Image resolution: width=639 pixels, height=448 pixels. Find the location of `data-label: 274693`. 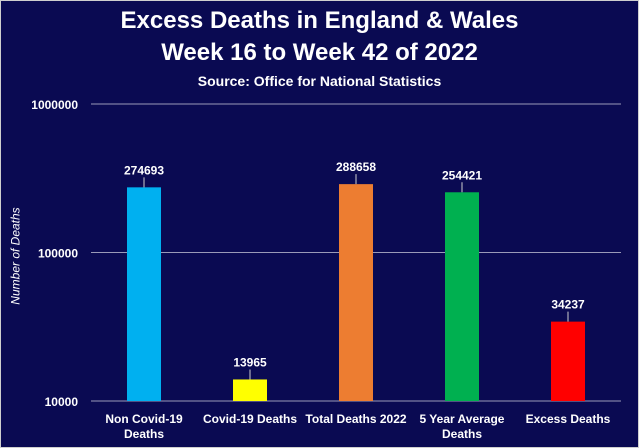

data-label: 274693 is located at coordinates (144, 170).